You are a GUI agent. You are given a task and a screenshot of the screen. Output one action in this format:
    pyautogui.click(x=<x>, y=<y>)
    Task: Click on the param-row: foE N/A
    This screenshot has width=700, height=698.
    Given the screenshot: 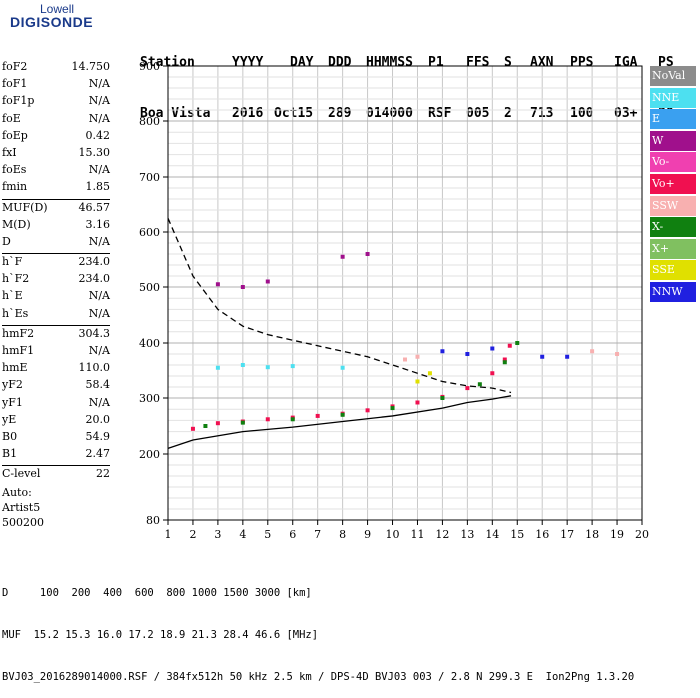 What is the action you would take?
    pyautogui.click(x=56, y=120)
    